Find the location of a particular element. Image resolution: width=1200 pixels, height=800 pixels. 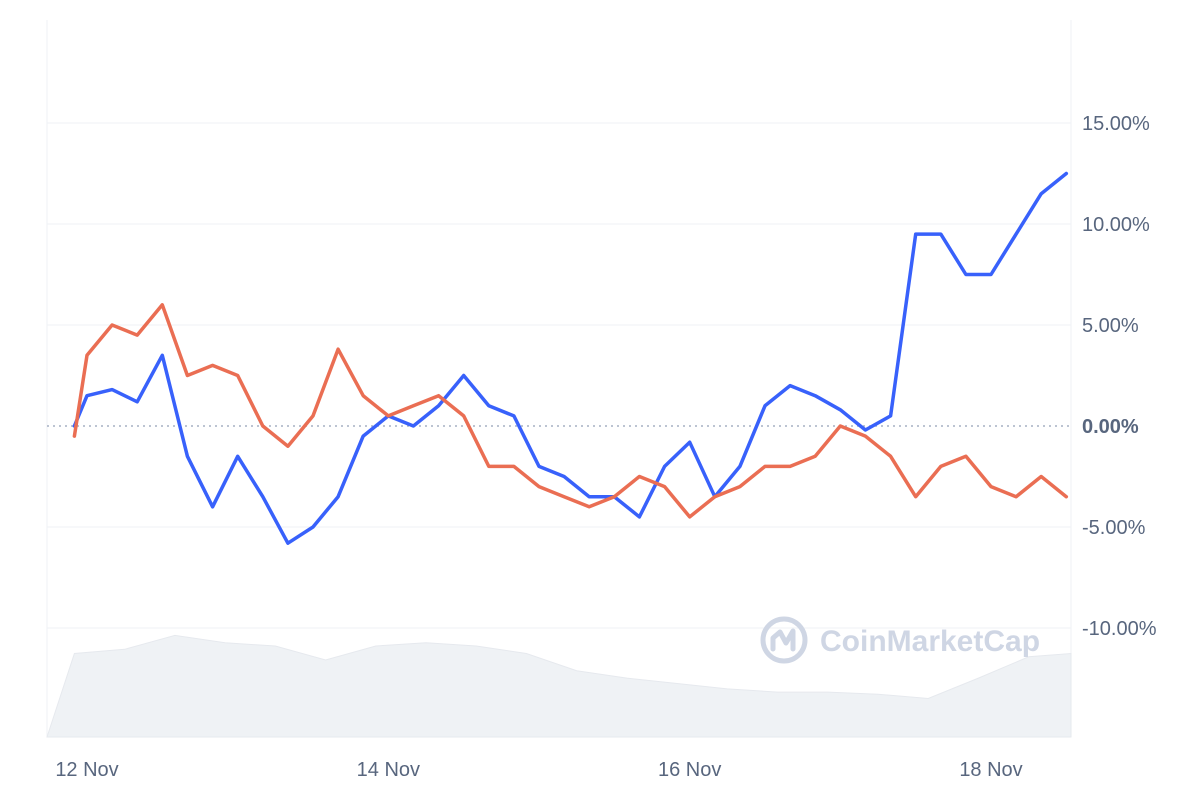

watermark: CoinMarketCap is located at coordinates (900, 640).